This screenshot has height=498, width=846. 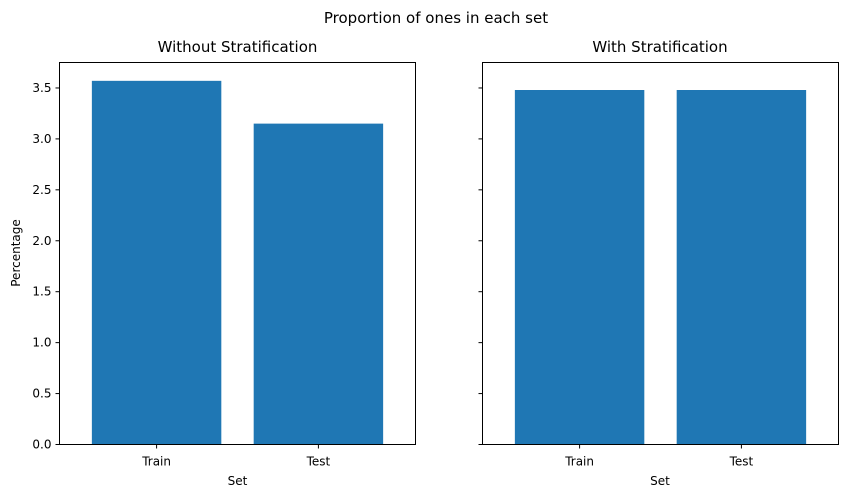 What do you see at coordinates (480, 266) in the screenshot?
I see `y-ticks-with-stratification` at bounding box center [480, 266].